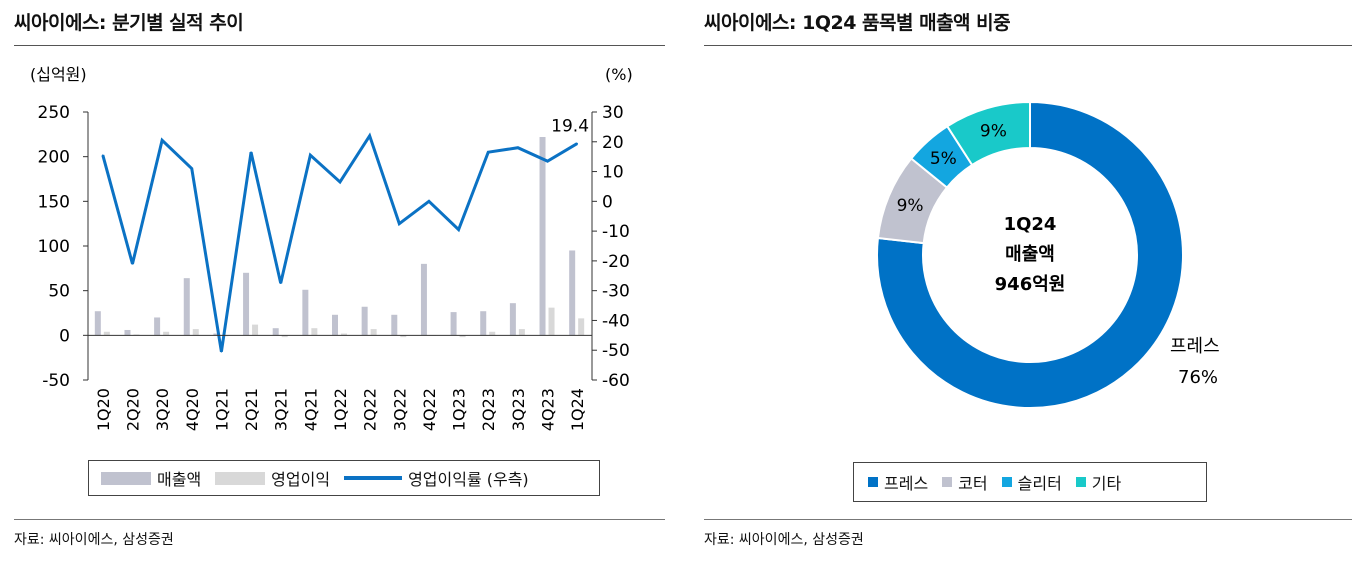 The height and width of the screenshot is (579, 1359). Describe the element at coordinates (221, 409) in the screenshot. I see `x-tick-label: 1Q21` at that location.